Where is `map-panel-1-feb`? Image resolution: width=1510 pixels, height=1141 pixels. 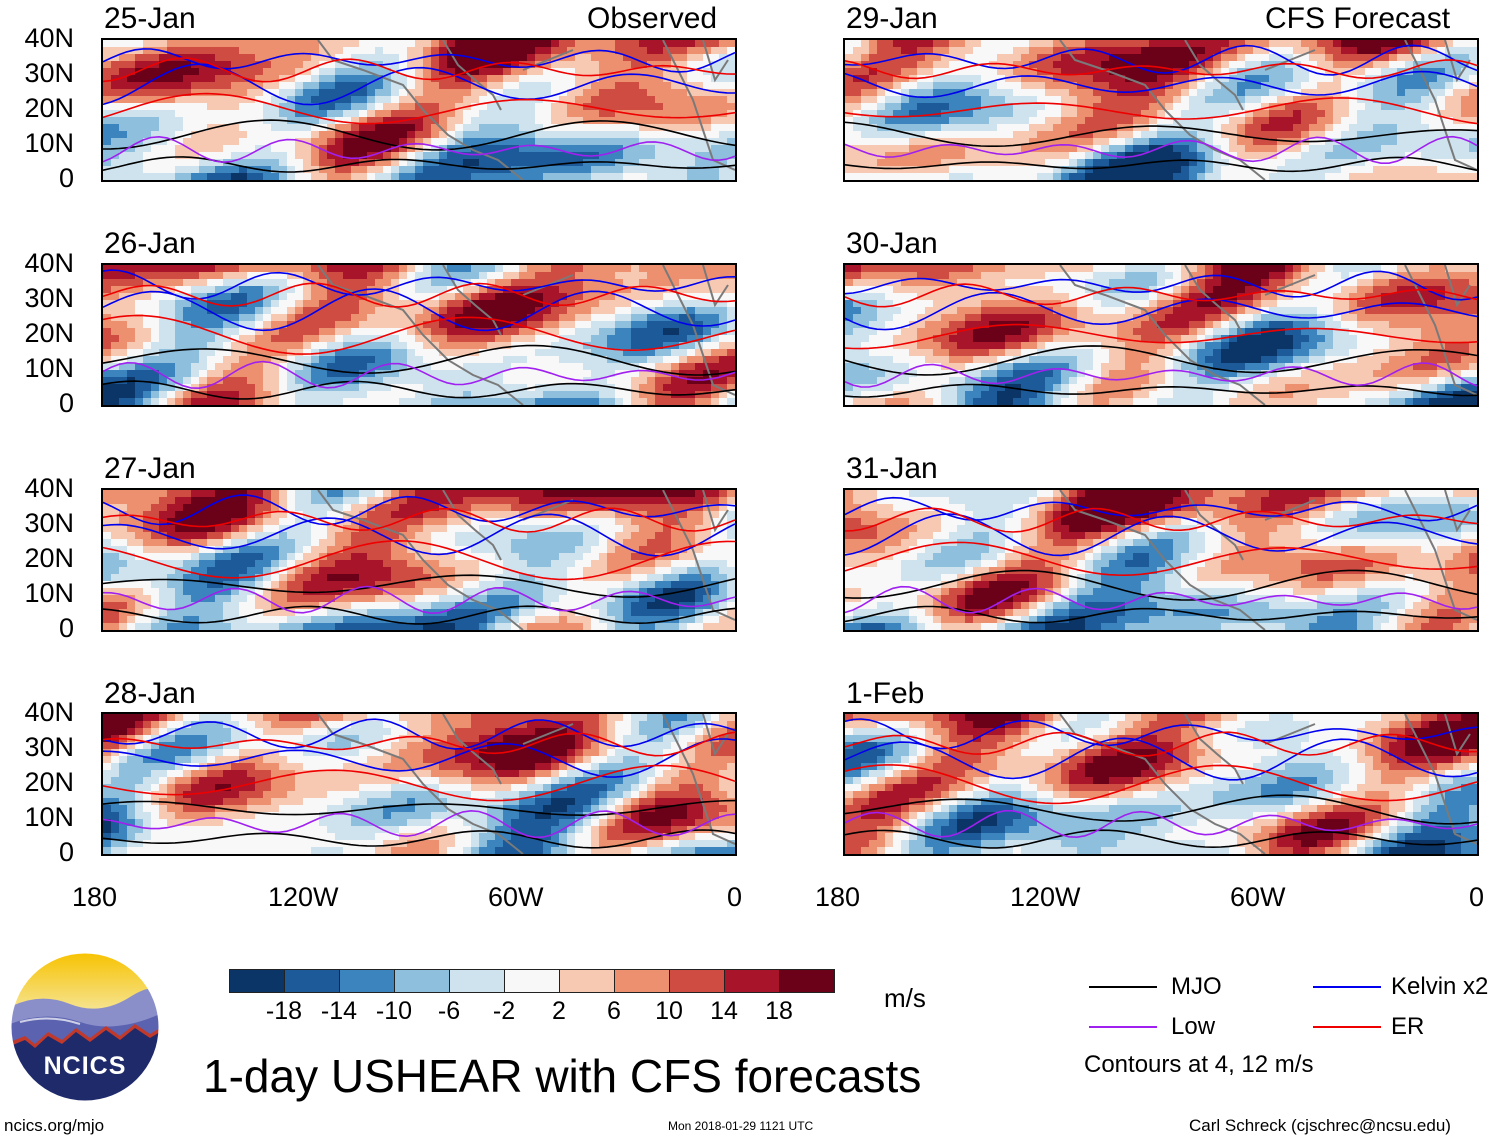
map-panel-1-feb is located at coordinates (1161, 784).